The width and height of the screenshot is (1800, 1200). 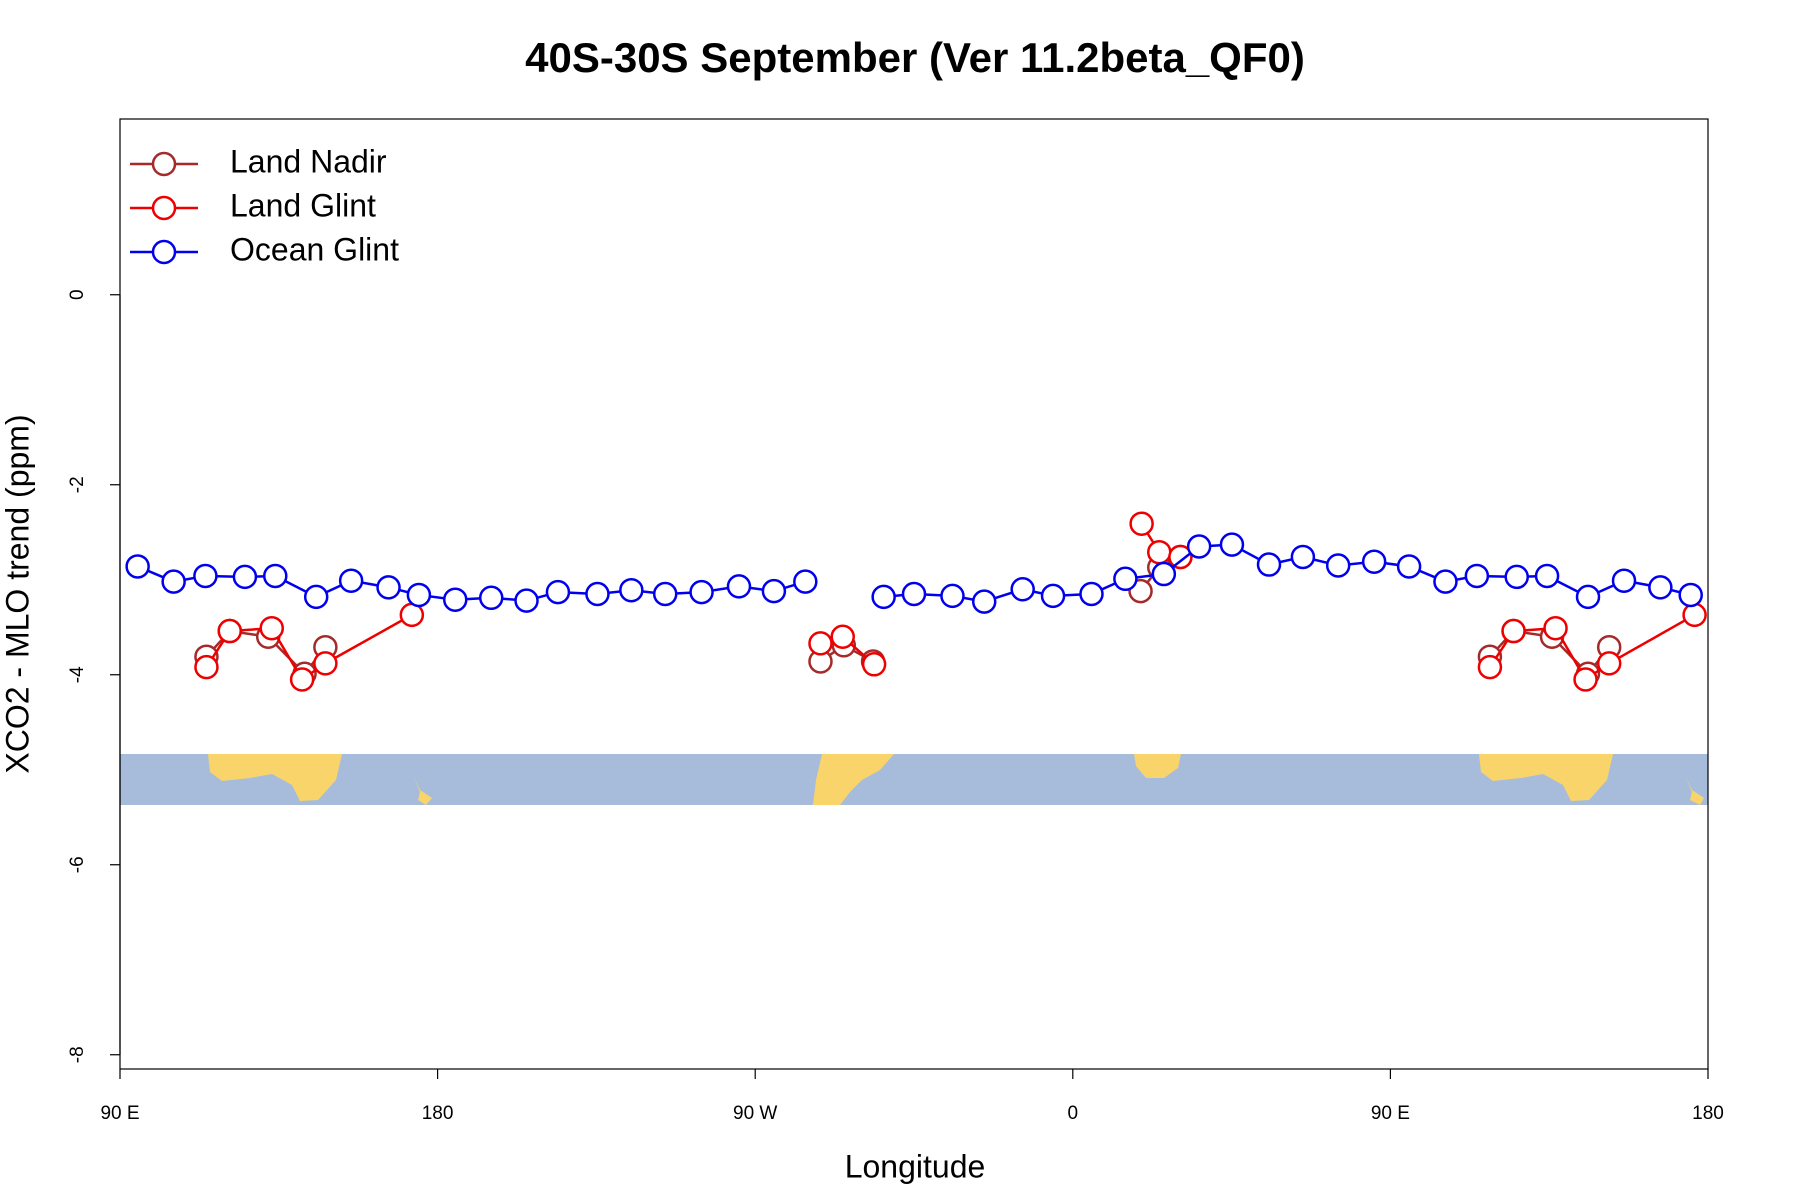 What do you see at coordinates (1073, 1113) in the screenshot?
I see `x-tick-label: 0` at bounding box center [1073, 1113].